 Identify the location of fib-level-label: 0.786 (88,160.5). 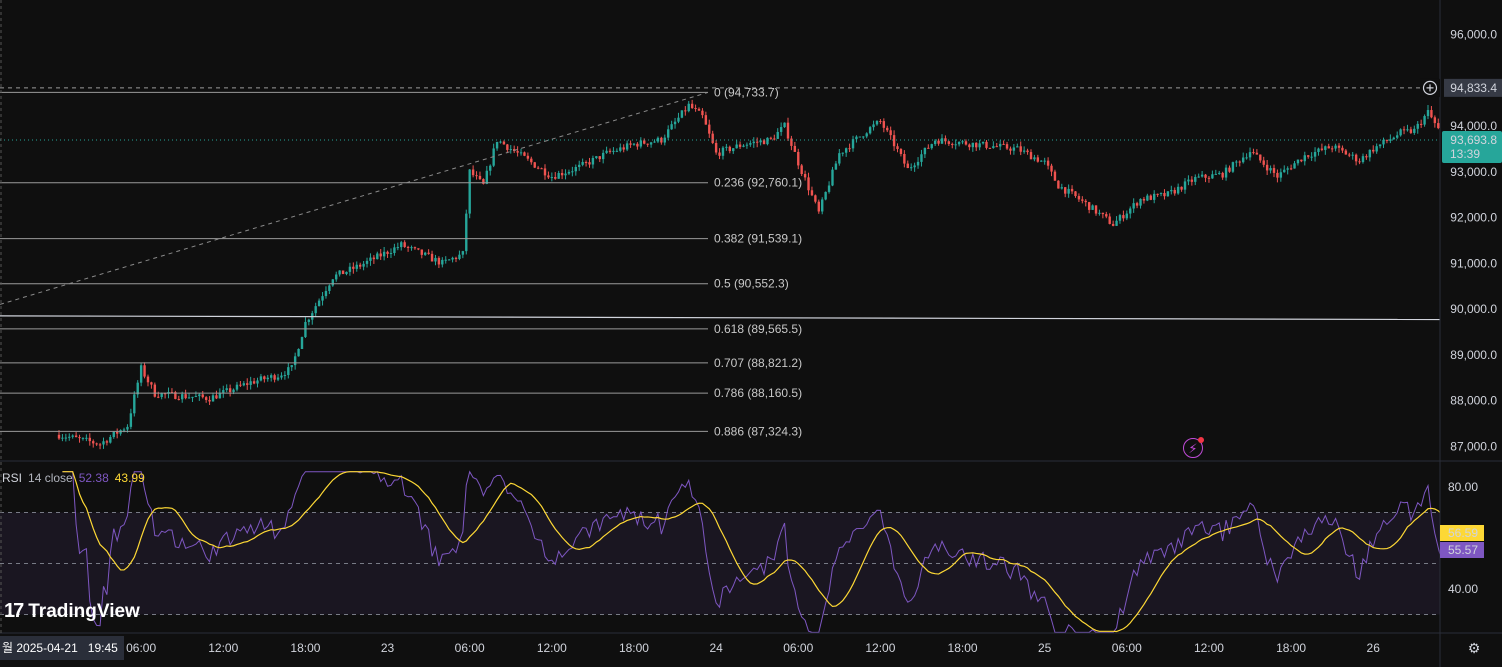
(758, 393).